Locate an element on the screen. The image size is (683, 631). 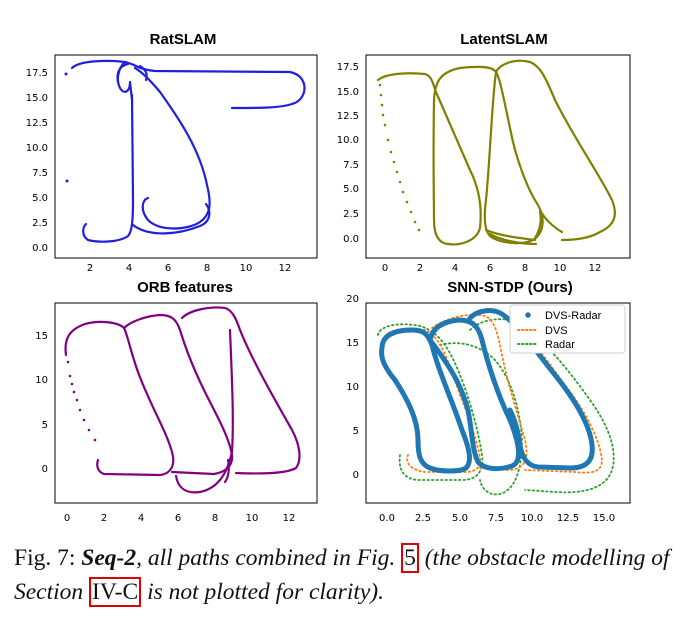
panel-title: ORB features is located at coordinates (185, 287).